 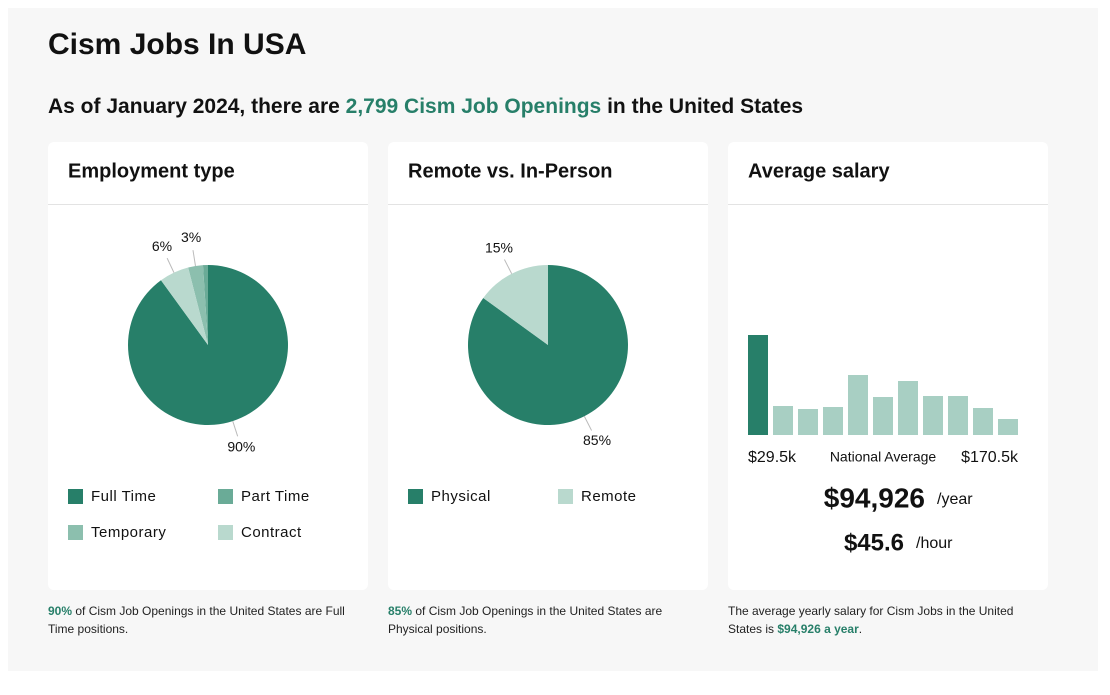 I want to click on legend-label: Remote, so click(x=609, y=496).